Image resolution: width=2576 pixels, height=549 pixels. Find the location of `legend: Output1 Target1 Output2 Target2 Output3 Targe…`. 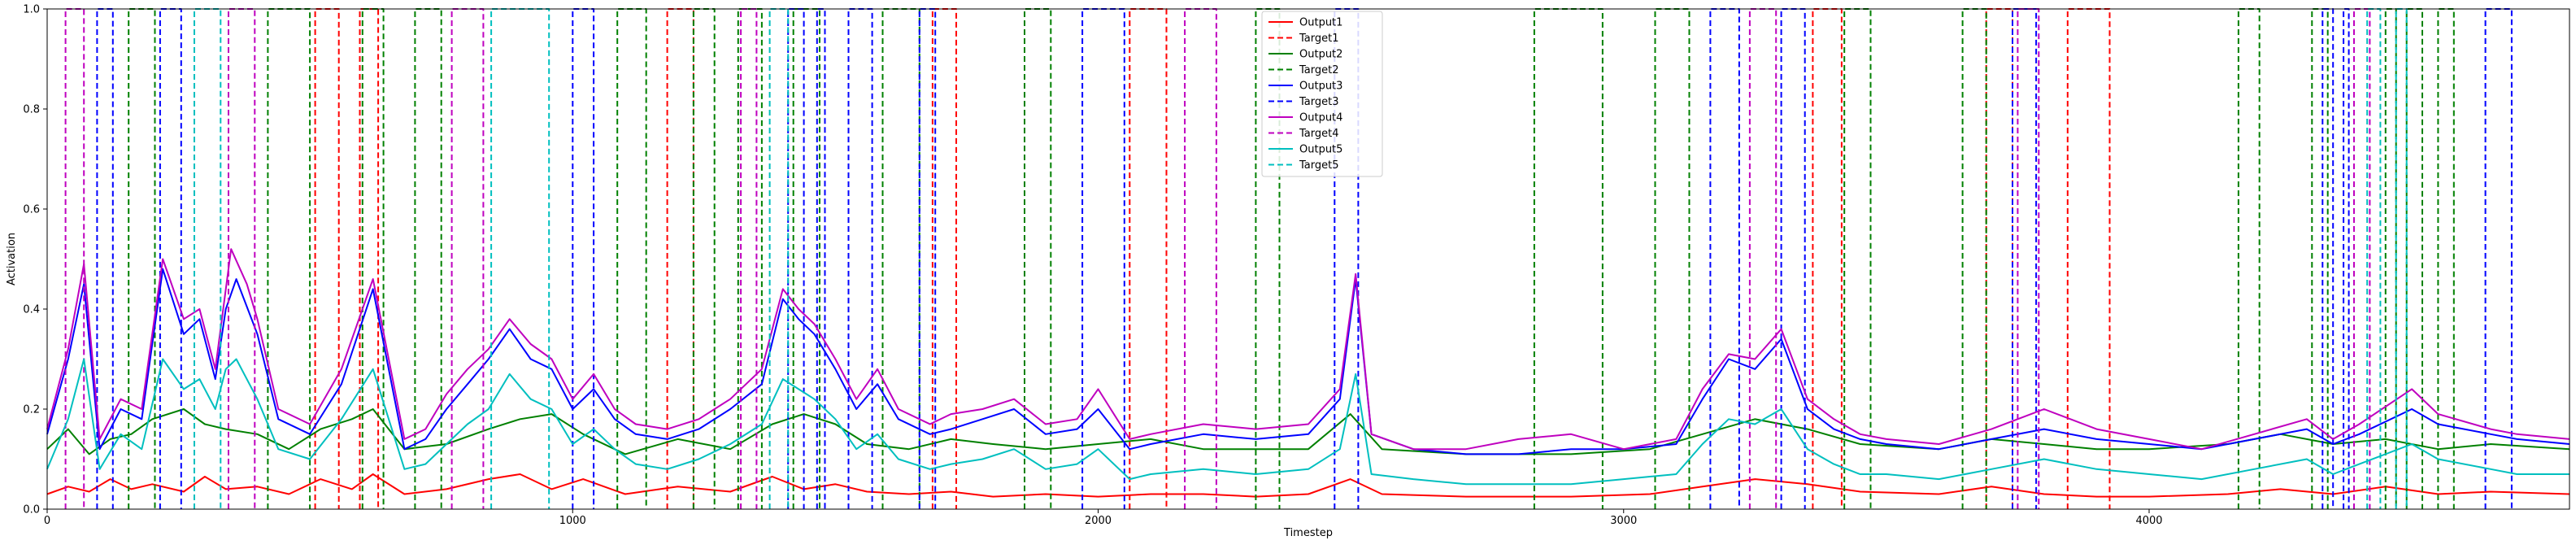

legend: Output1 Target1 Output2 Target2 Output3 Targe… is located at coordinates (1322, 94).